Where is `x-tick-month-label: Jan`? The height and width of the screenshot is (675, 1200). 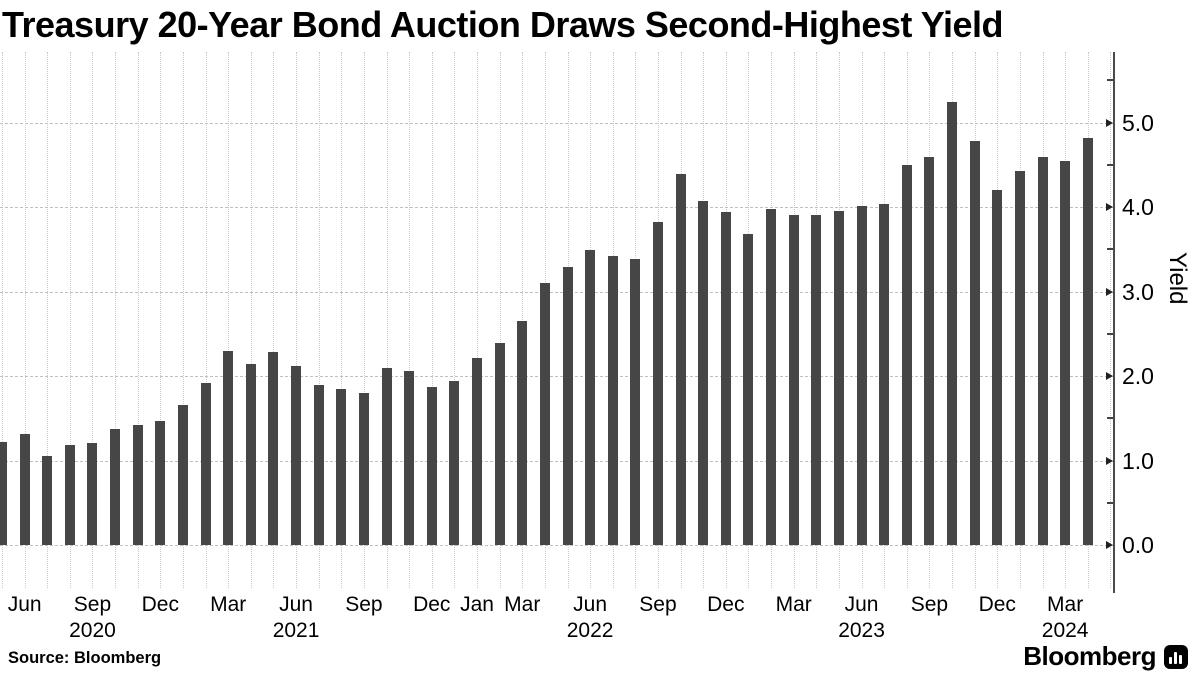
x-tick-month-label: Jan is located at coordinates (477, 604).